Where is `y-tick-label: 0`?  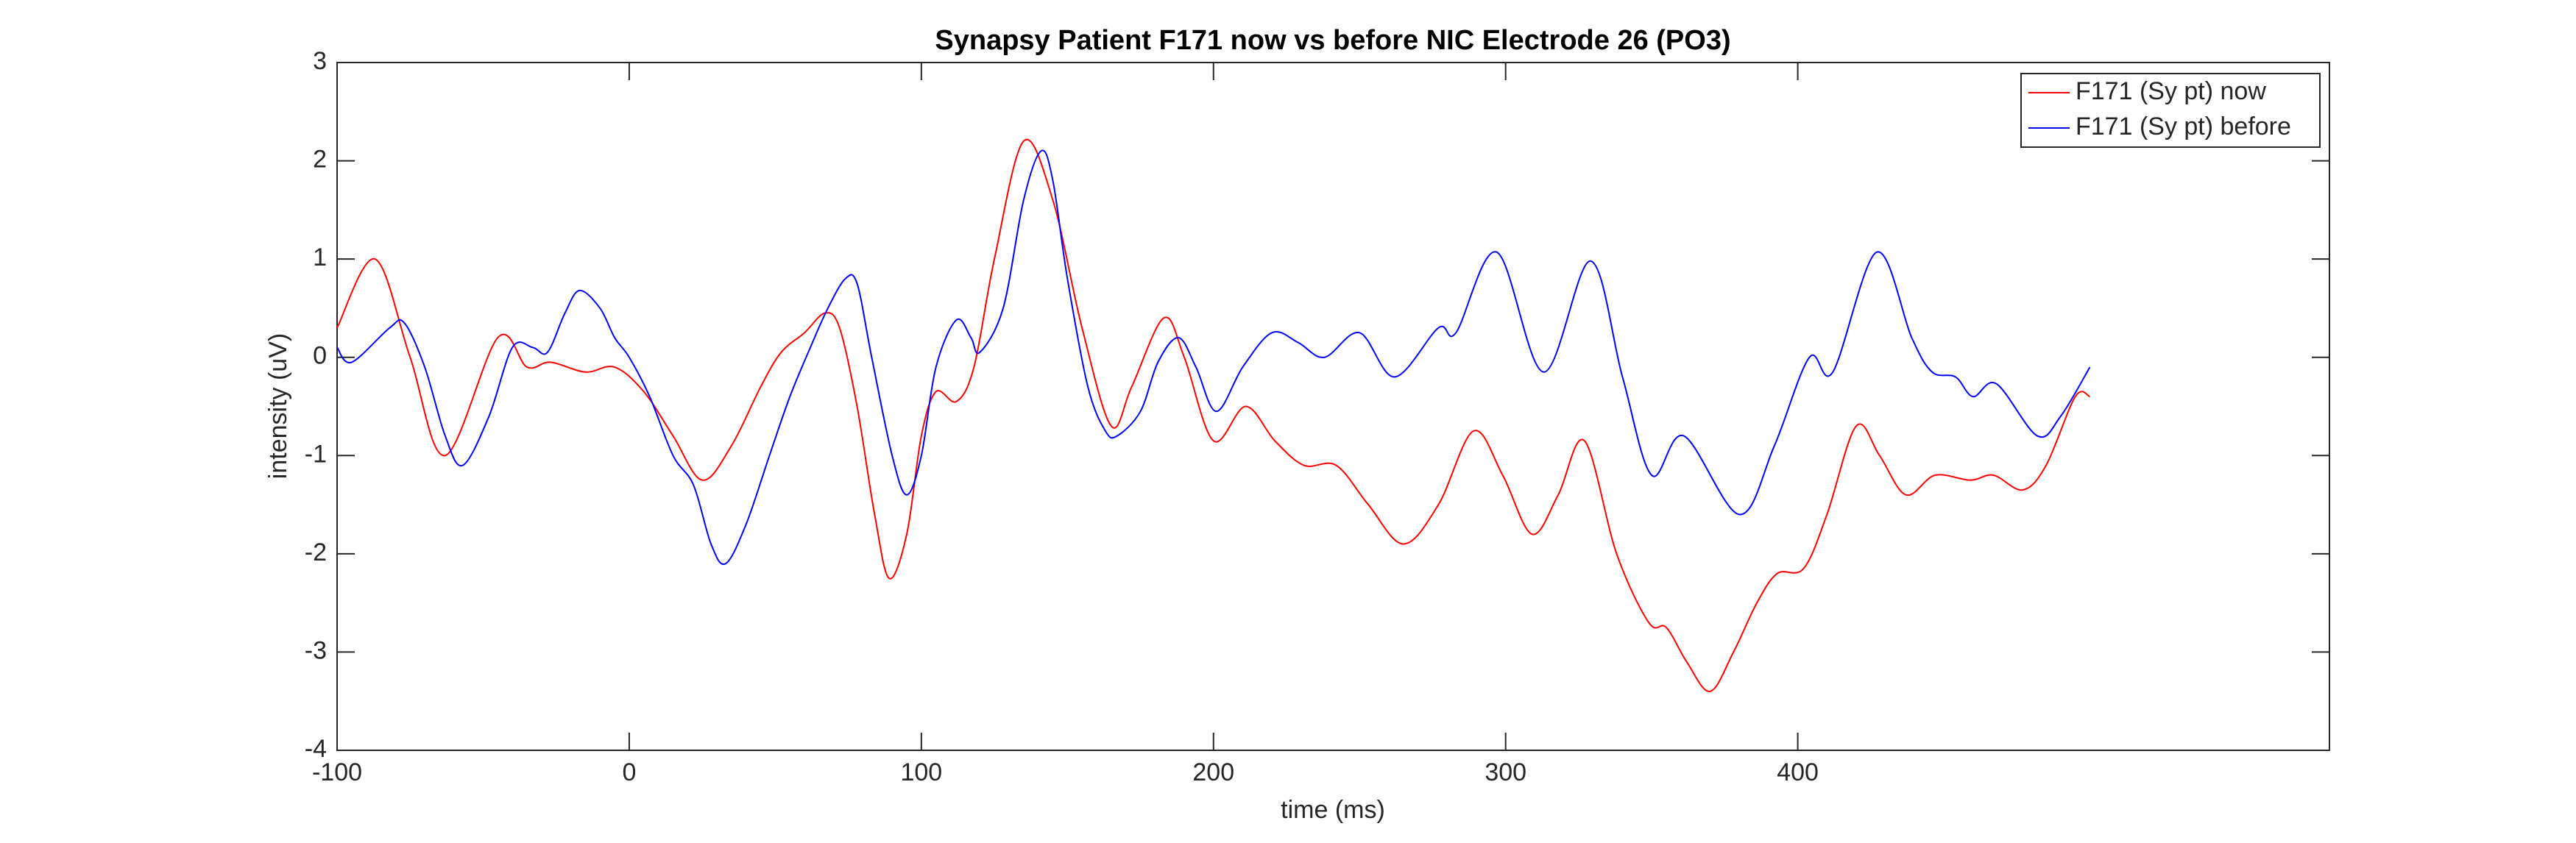
y-tick-label: 0 is located at coordinates (320, 356).